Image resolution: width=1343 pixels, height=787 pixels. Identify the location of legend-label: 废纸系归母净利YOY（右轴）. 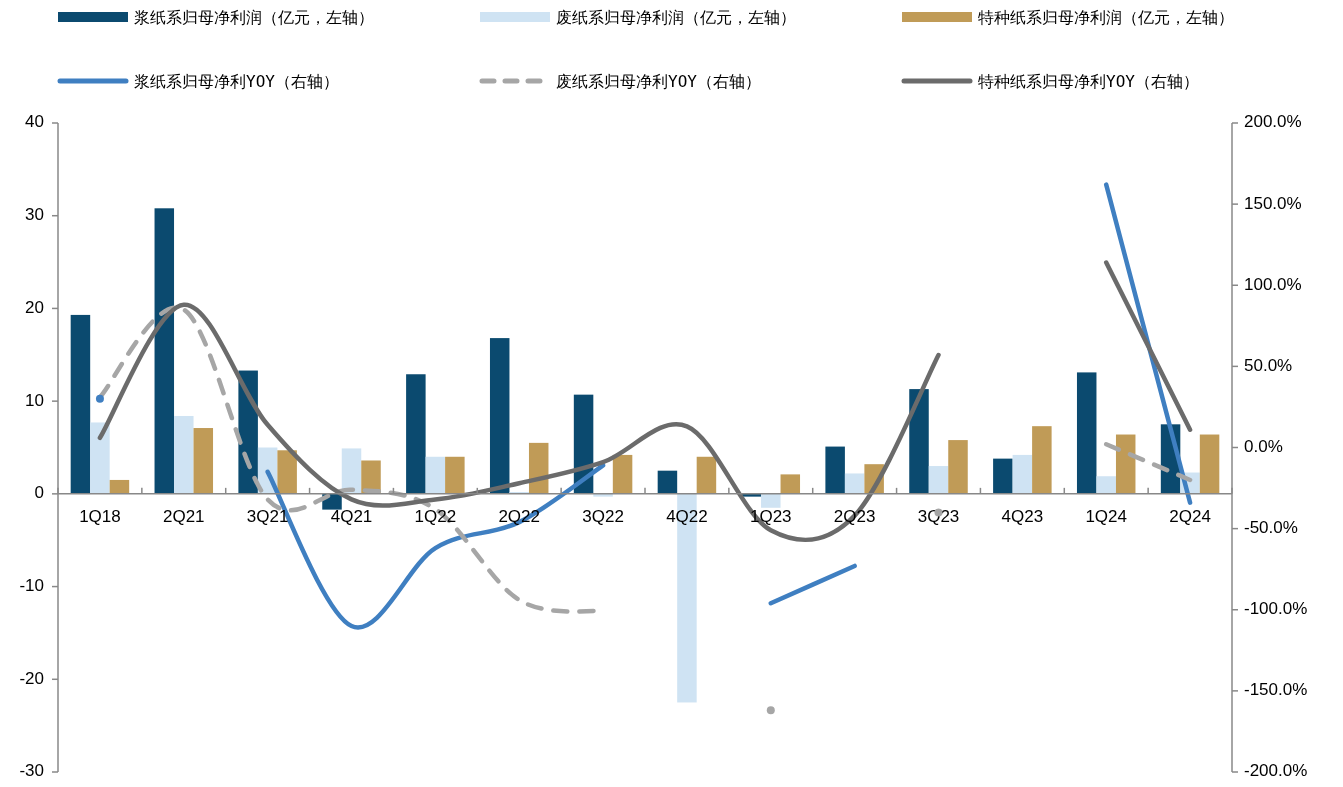
(658, 81).